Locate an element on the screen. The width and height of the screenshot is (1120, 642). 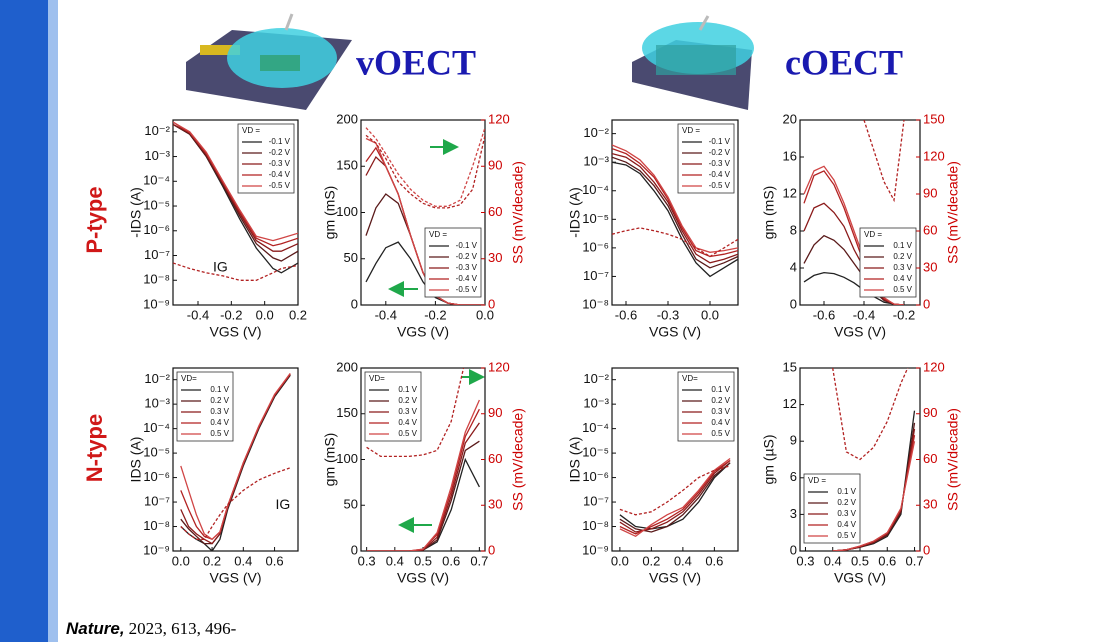
x-tick-label: 0.2 is located at coordinates (298, 314).